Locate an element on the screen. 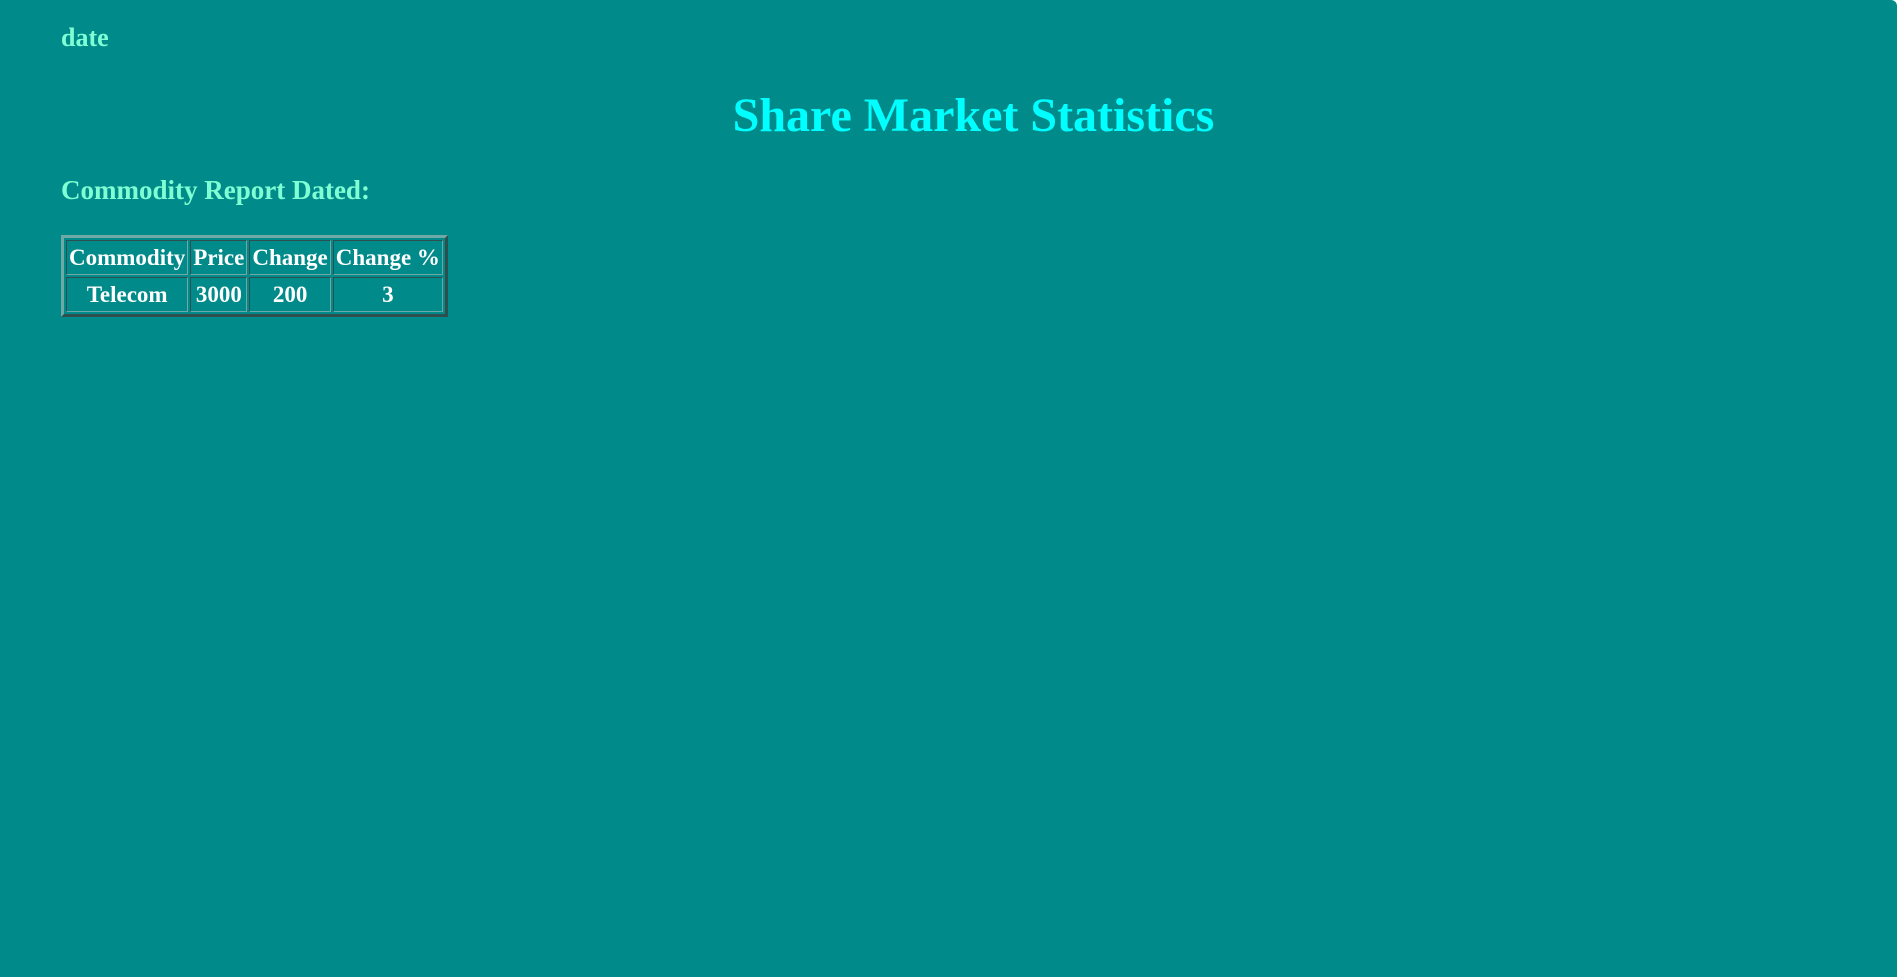 Image resolution: width=1899 pixels, height=977 pixels. cell-change: 200 is located at coordinates (290, 294).